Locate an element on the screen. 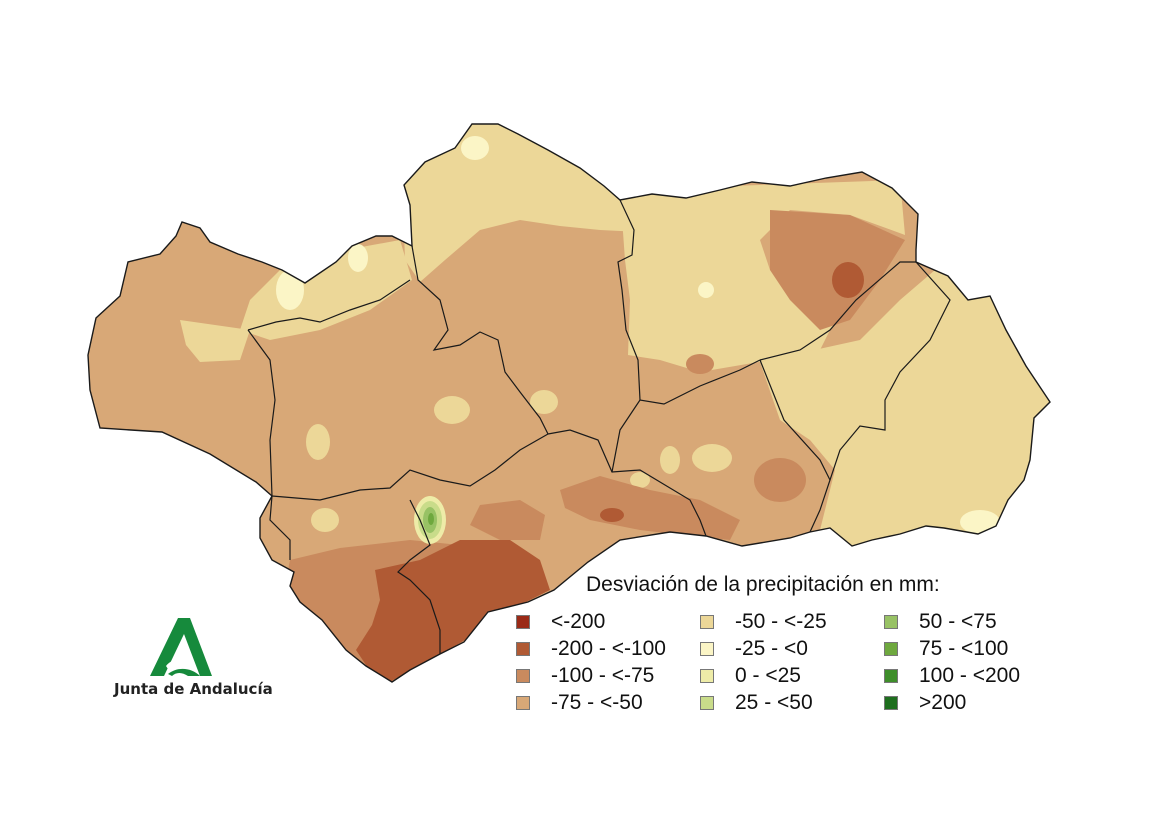 The height and width of the screenshot is (826, 1169). legend-label: -50 - <-25 is located at coordinates (781, 621).